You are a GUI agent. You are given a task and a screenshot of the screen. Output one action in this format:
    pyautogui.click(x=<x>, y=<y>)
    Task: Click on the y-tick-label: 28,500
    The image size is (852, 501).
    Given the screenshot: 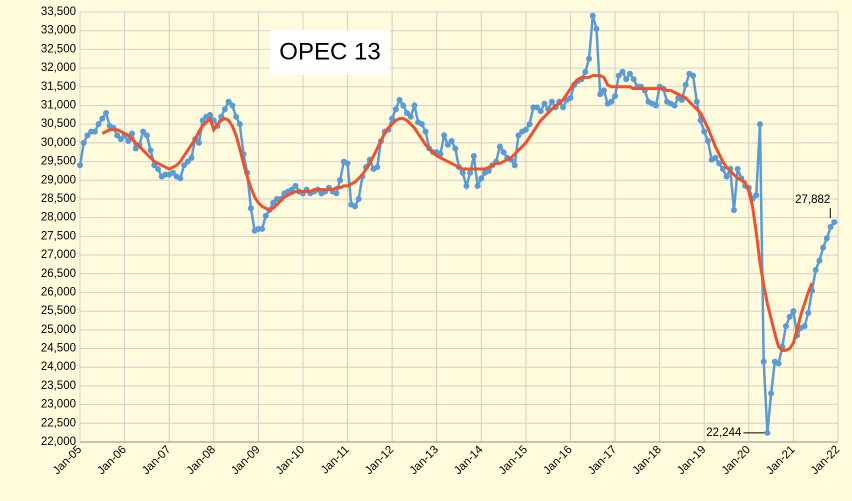 What is the action you would take?
    pyautogui.click(x=58, y=199)
    